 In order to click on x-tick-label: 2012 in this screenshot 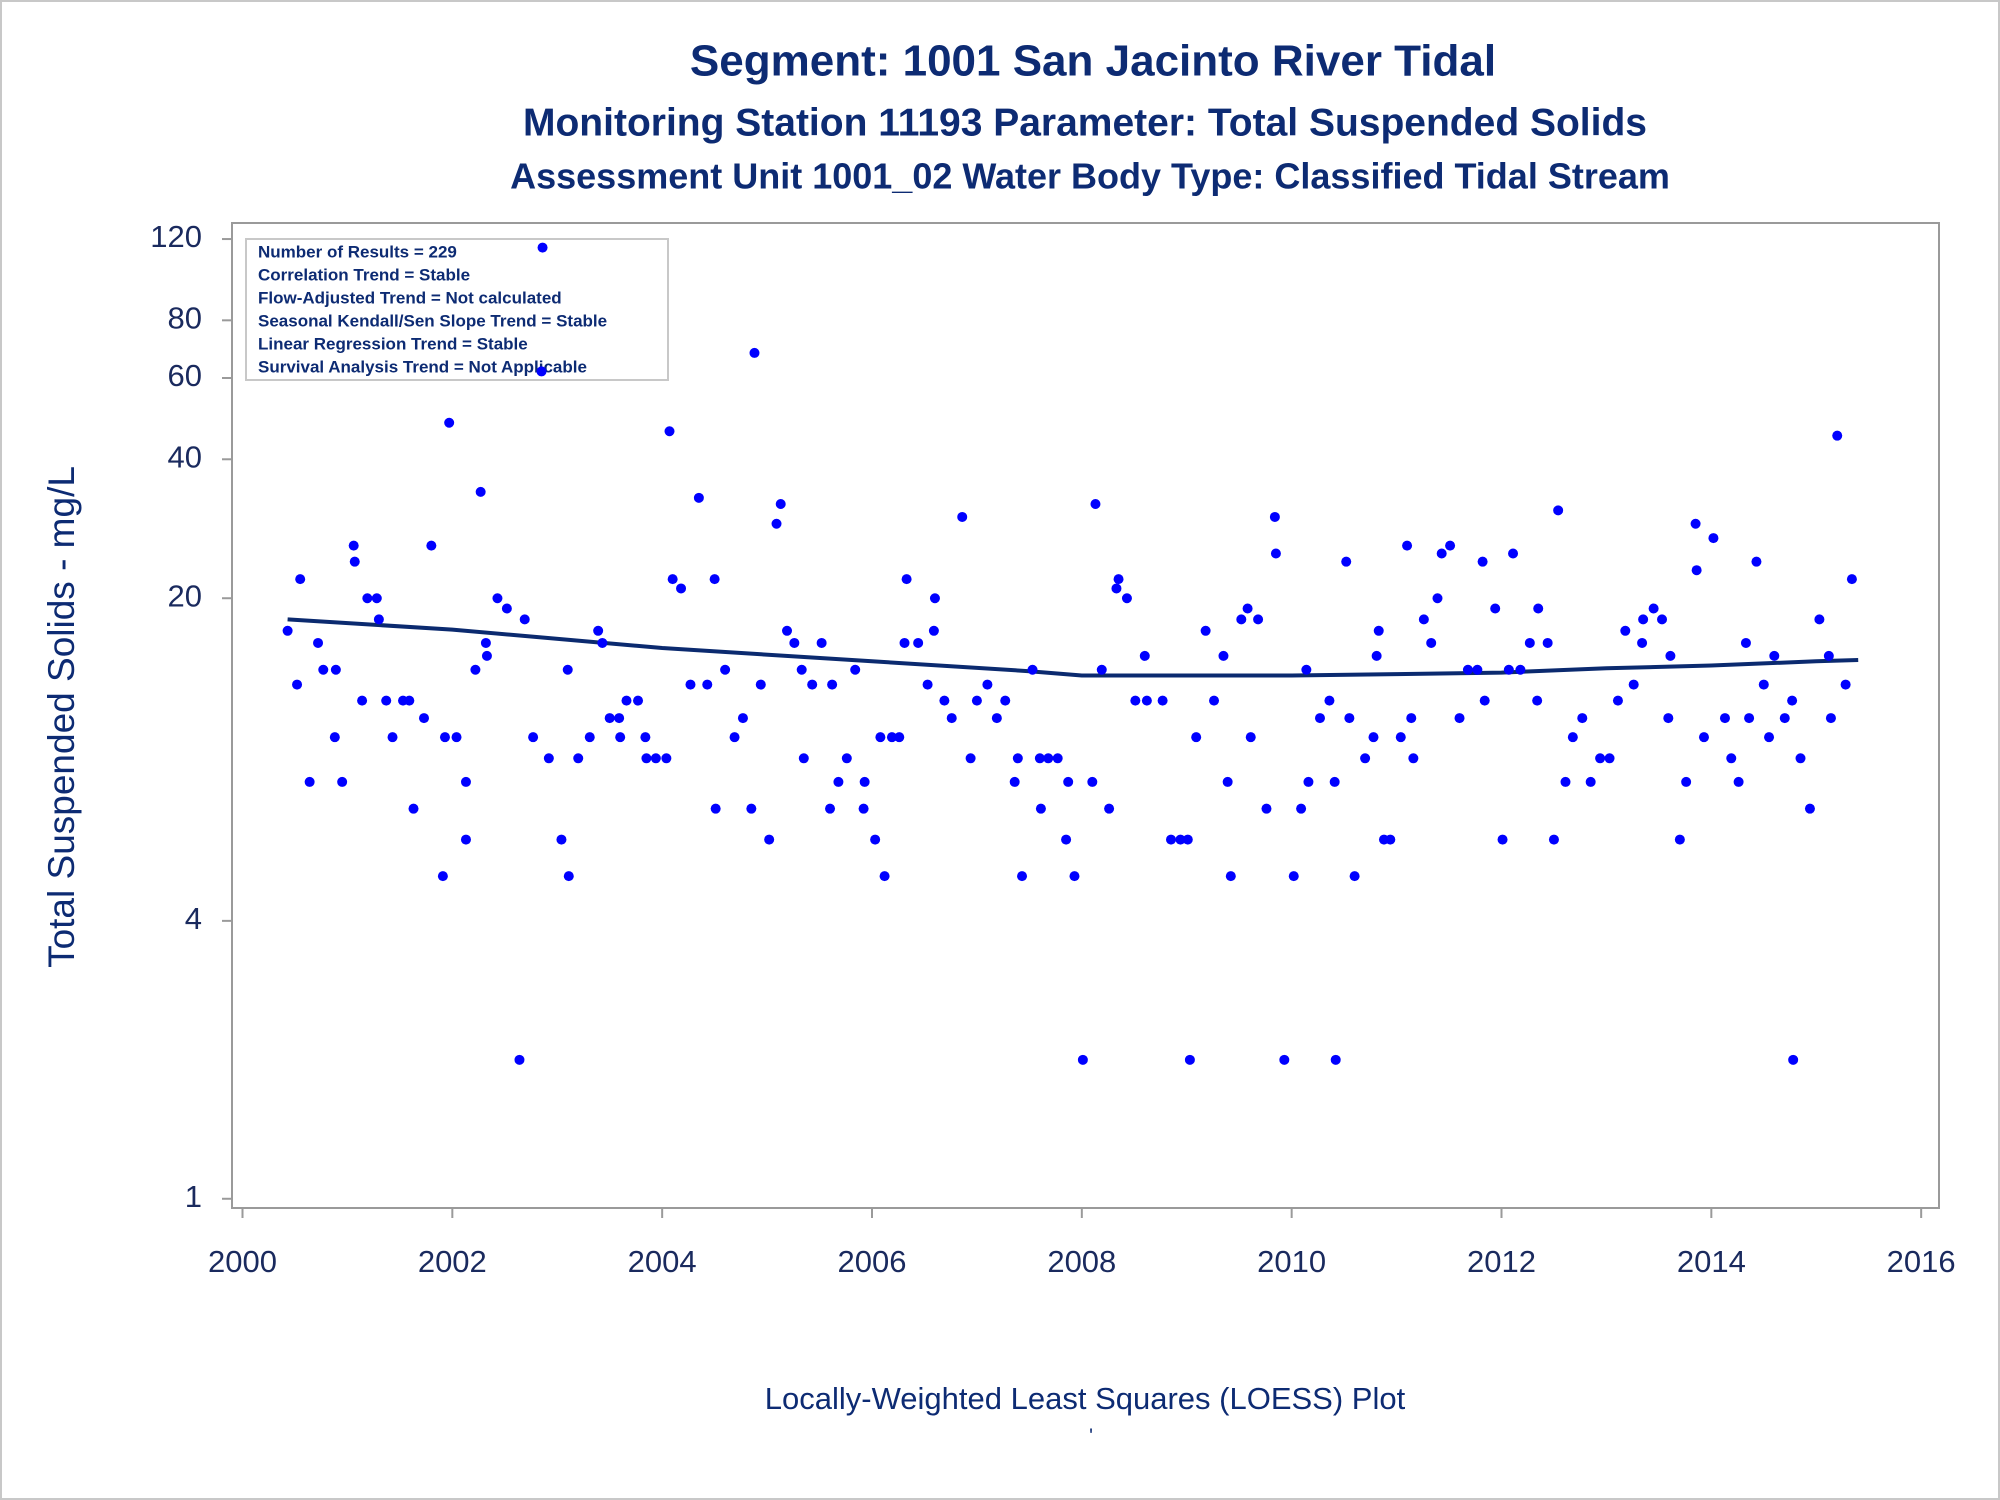, I will do `click(1501, 1261)`.